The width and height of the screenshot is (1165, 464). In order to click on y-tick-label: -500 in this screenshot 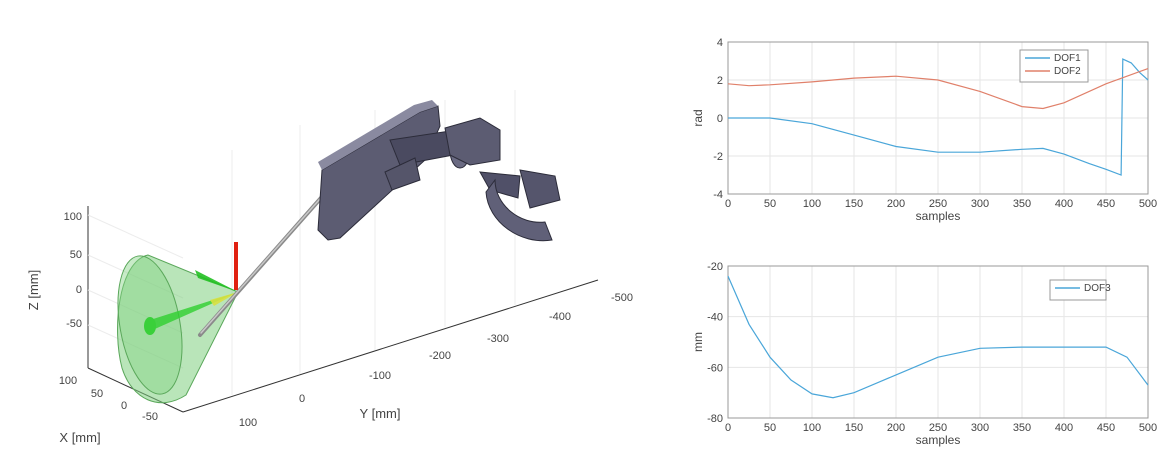, I will do `click(622, 298)`.